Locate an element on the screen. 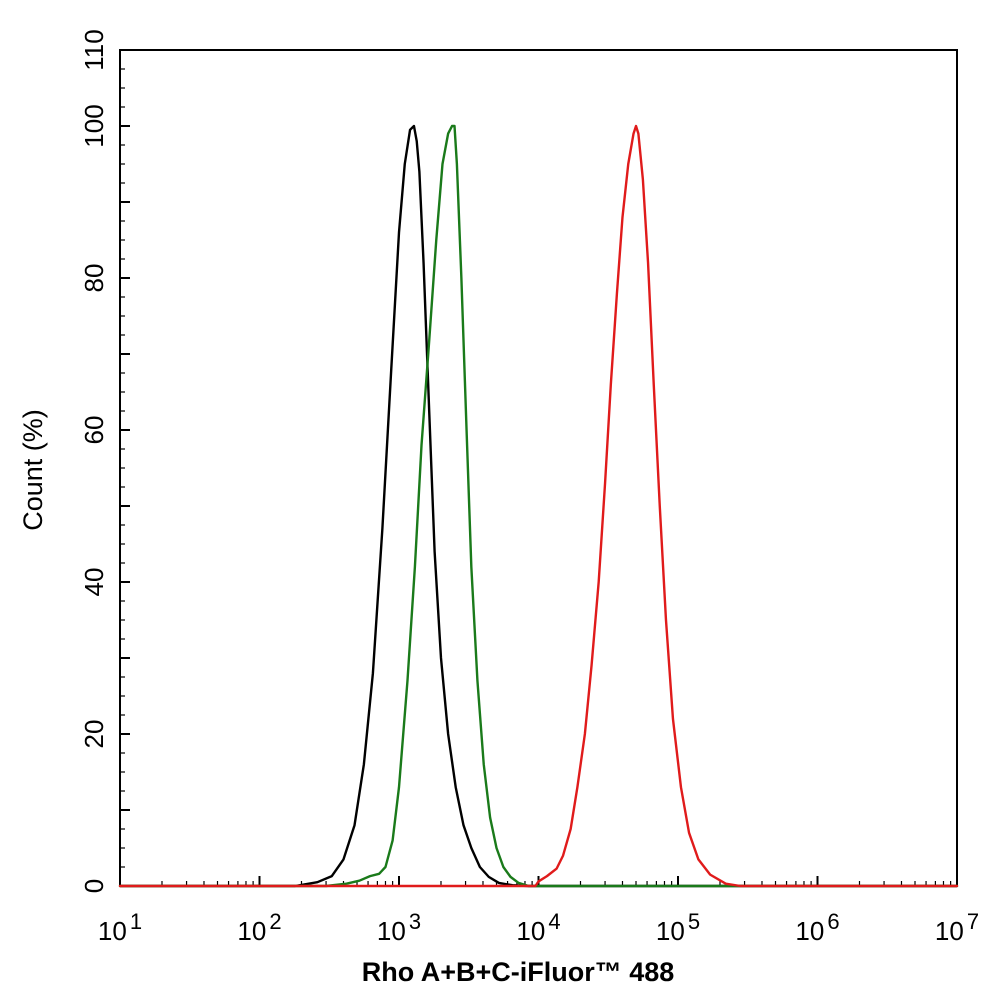 The width and height of the screenshot is (994, 1002). y-tick-label: 20 is located at coordinates (94, 734).